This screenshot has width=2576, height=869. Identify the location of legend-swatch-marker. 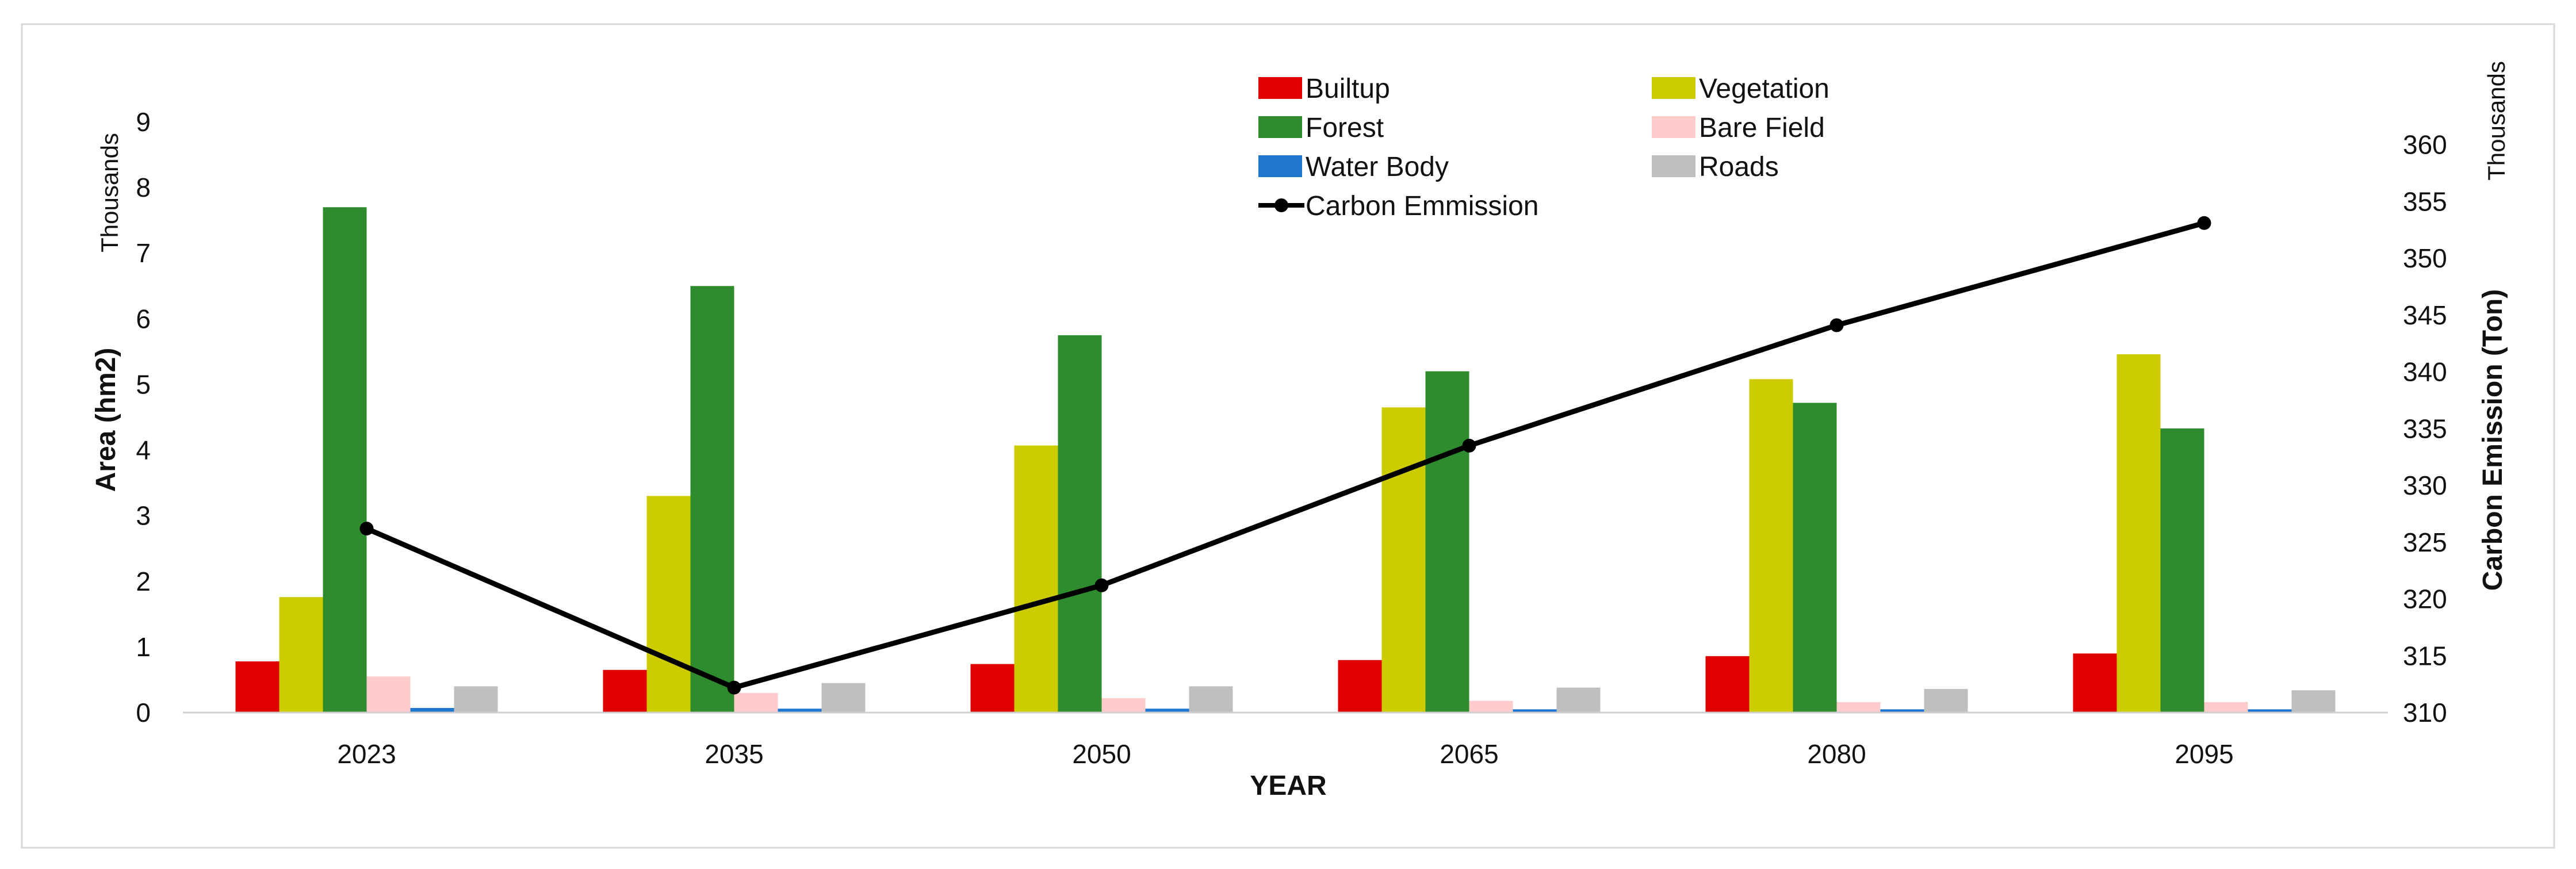
(1281, 205).